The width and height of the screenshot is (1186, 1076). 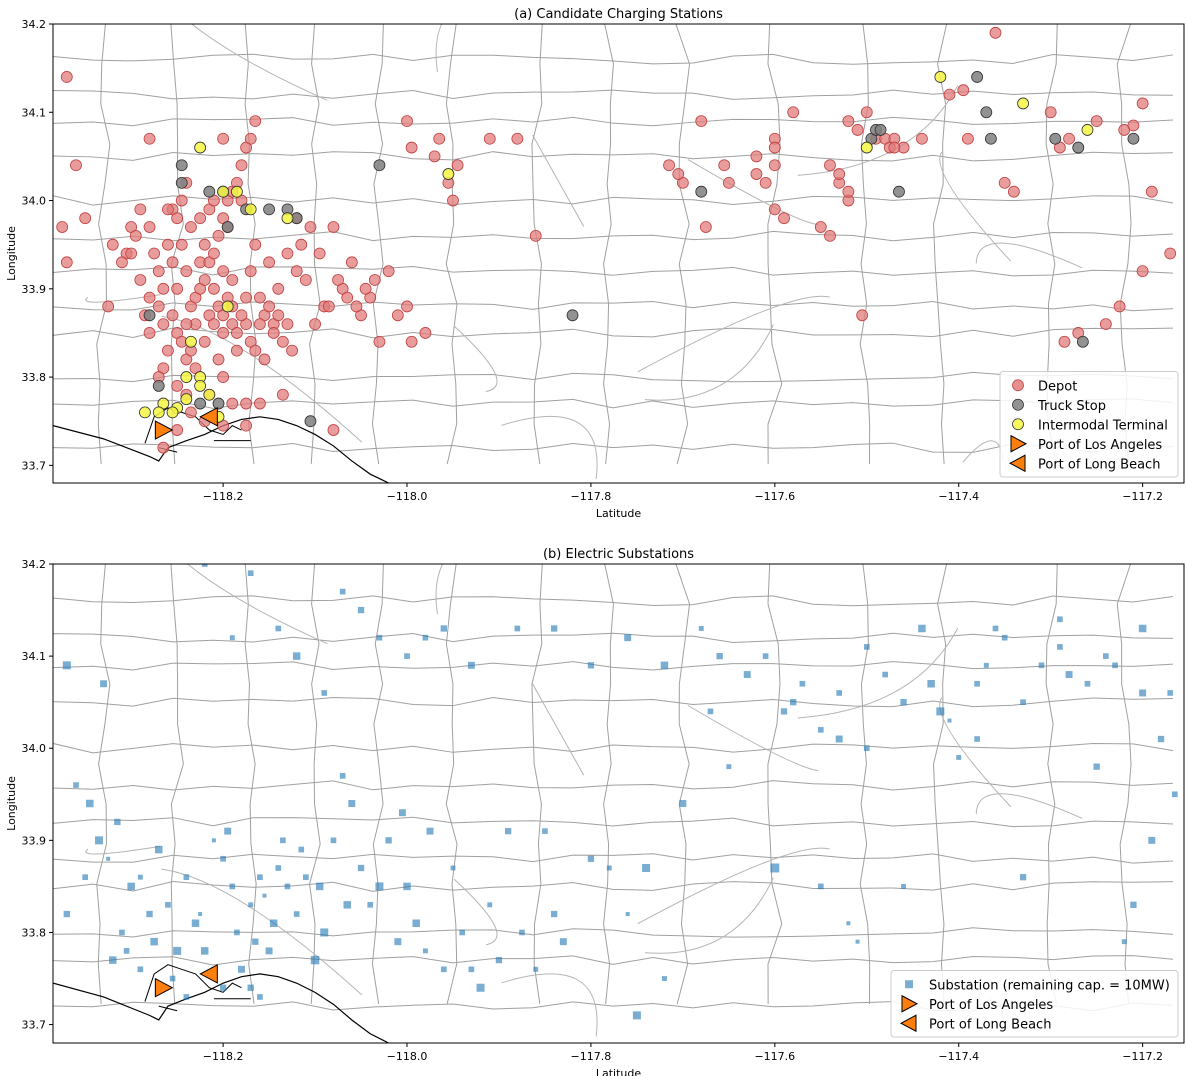 What do you see at coordinates (208, 416) in the screenshot?
I see `series-port-of-long-beach` at bounding box center [208, 416].